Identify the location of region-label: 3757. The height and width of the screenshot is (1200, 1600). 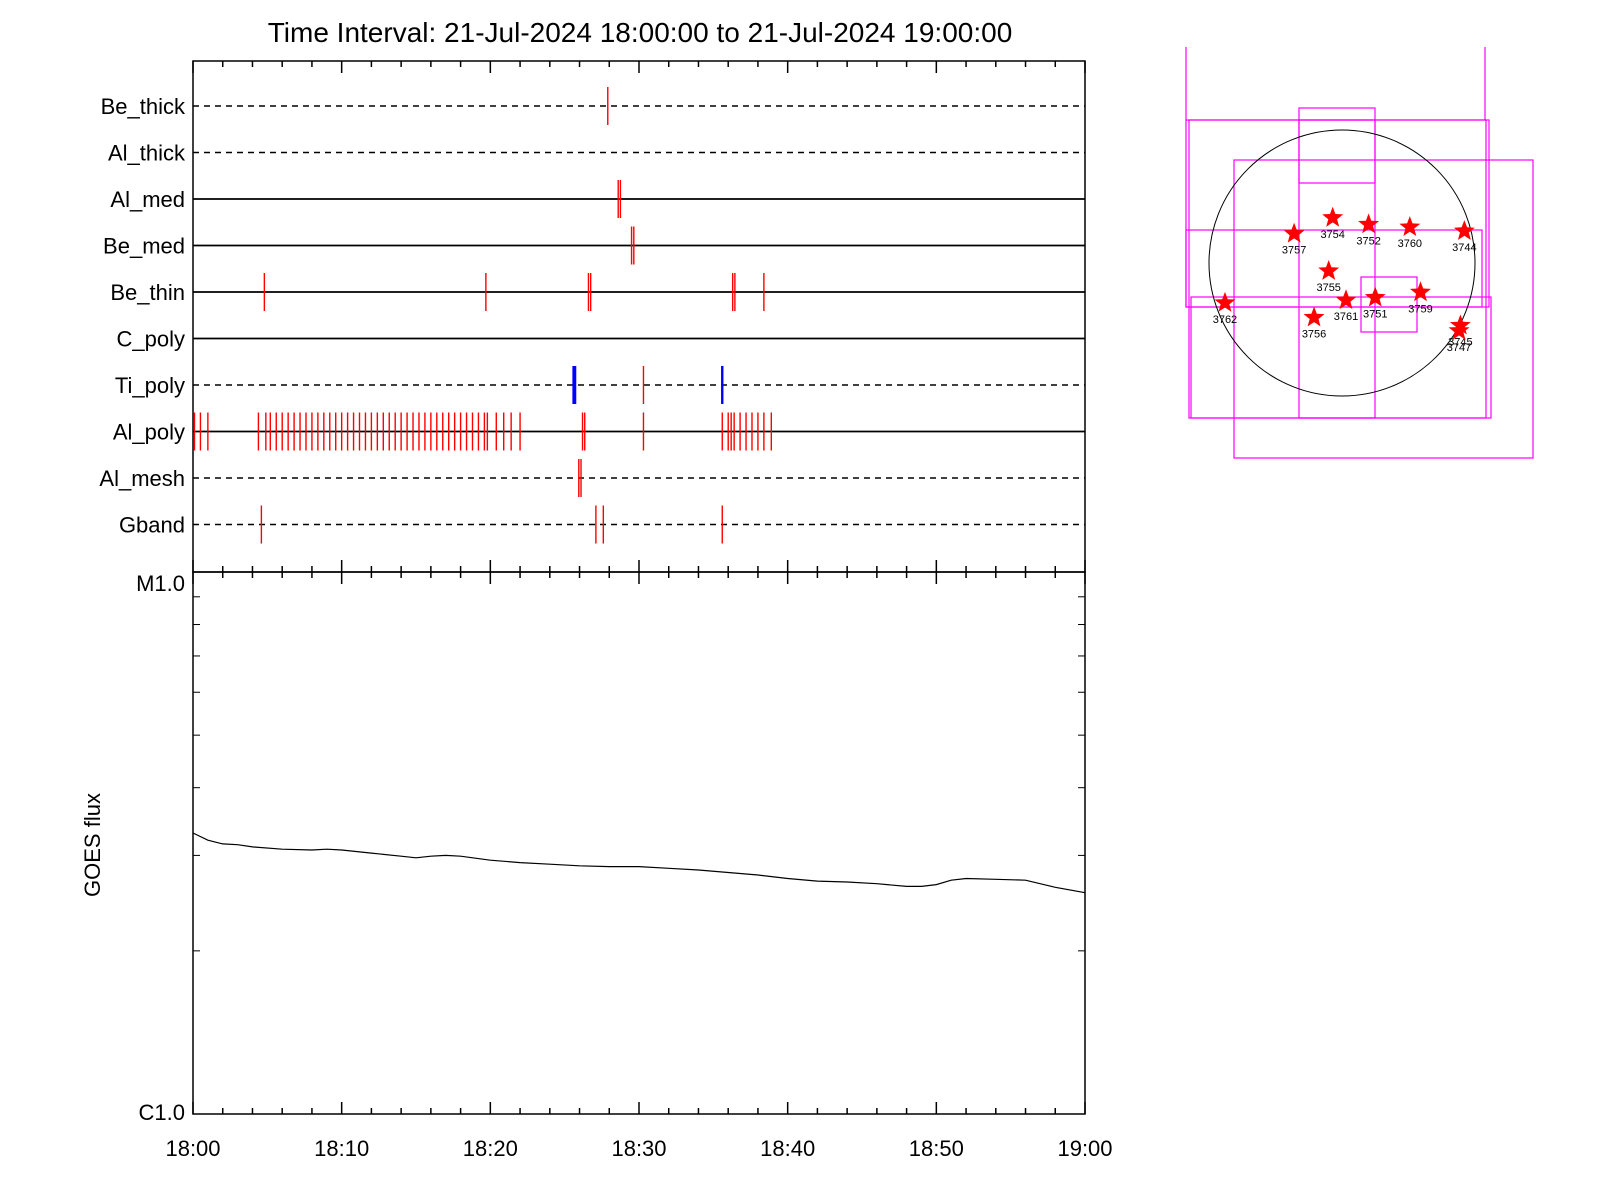
(1294, 251).